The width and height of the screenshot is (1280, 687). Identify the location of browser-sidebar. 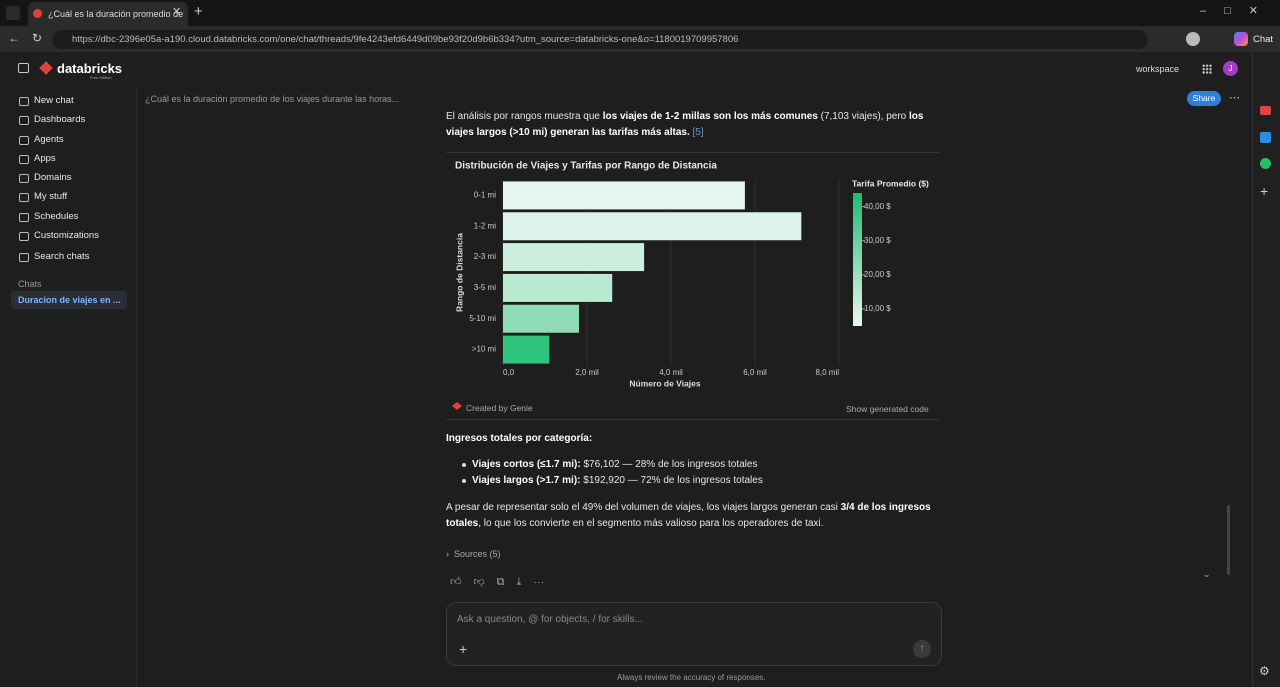
(1266, 369).